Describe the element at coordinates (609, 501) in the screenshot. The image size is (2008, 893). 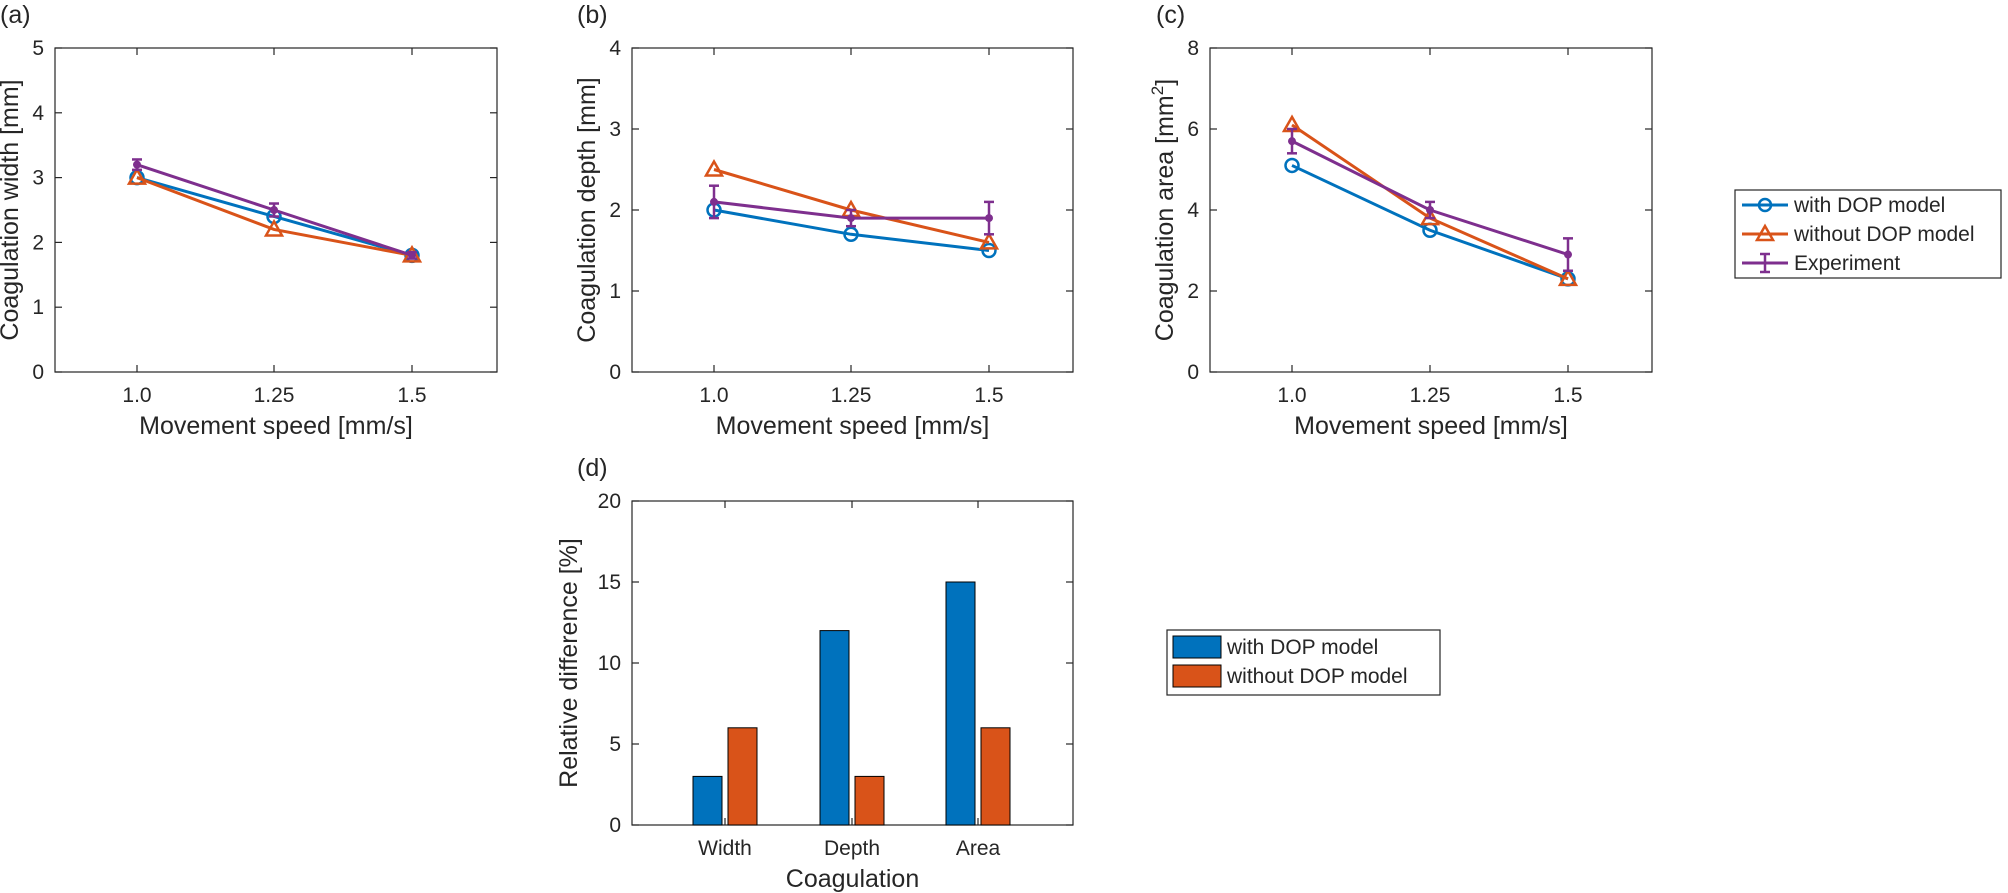
I see `y-tick-label: 20` at that location.